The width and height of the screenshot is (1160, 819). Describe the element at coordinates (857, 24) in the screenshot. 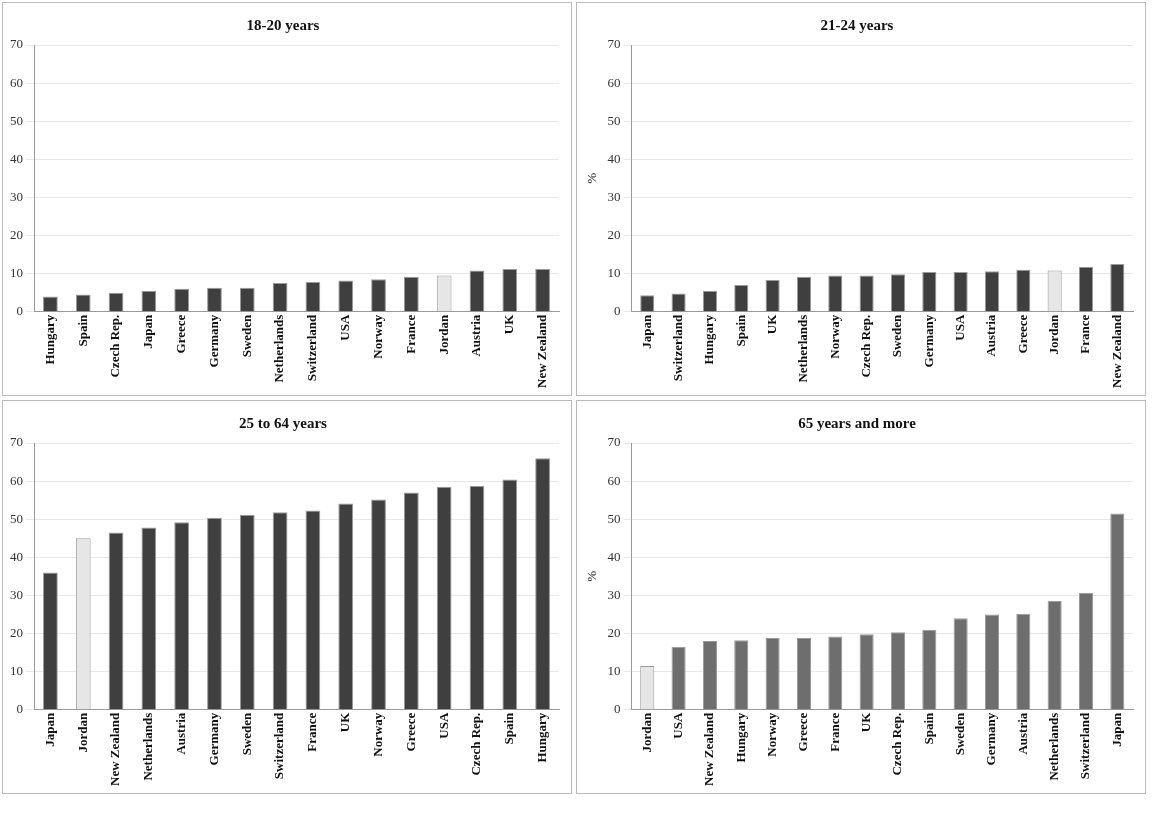

I see `chart-title: 21-24 years` at that location.